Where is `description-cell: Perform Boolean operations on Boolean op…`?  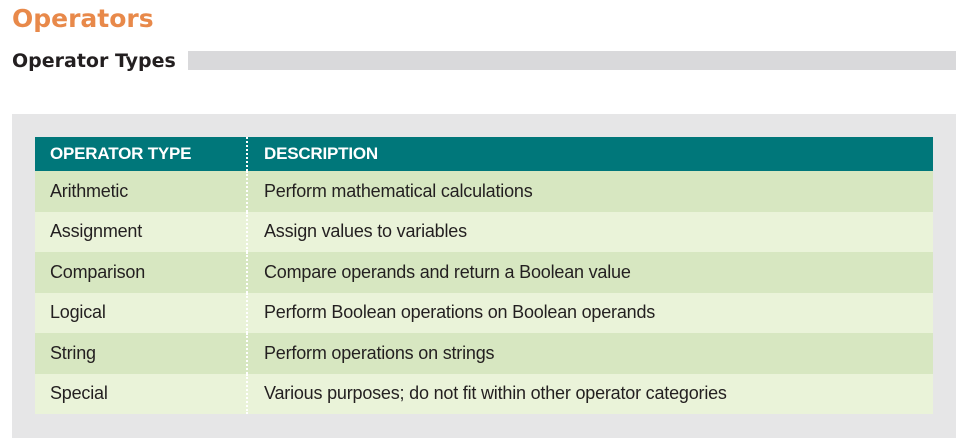 description-cell: Perform Boolean operations on Boolean op… is located at coordinates (590, 312).